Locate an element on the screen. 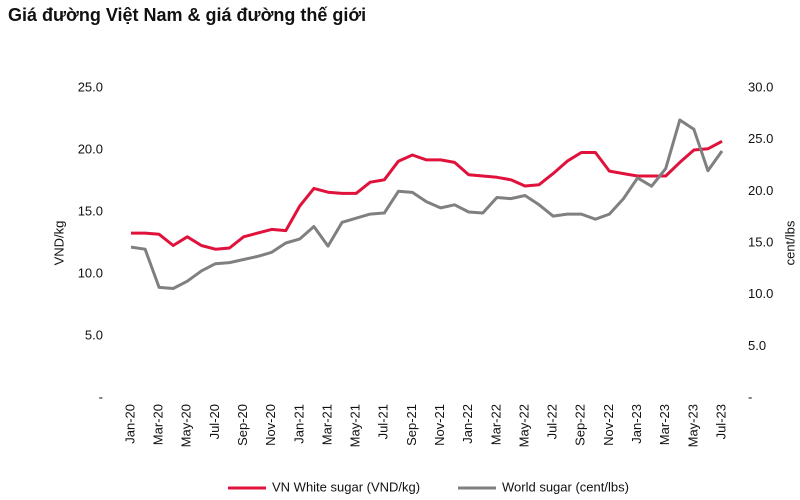  y-tick-label: 20.0 is located at coordinates (90, 148).